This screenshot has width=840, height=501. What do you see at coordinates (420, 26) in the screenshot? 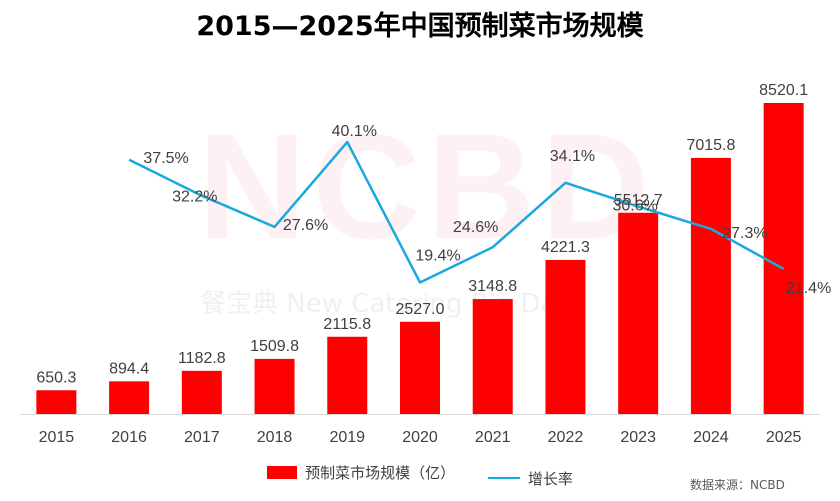
I see `chart-title: 2015—2025年中国预制菜市场规模` at bounding box center [420, 26].